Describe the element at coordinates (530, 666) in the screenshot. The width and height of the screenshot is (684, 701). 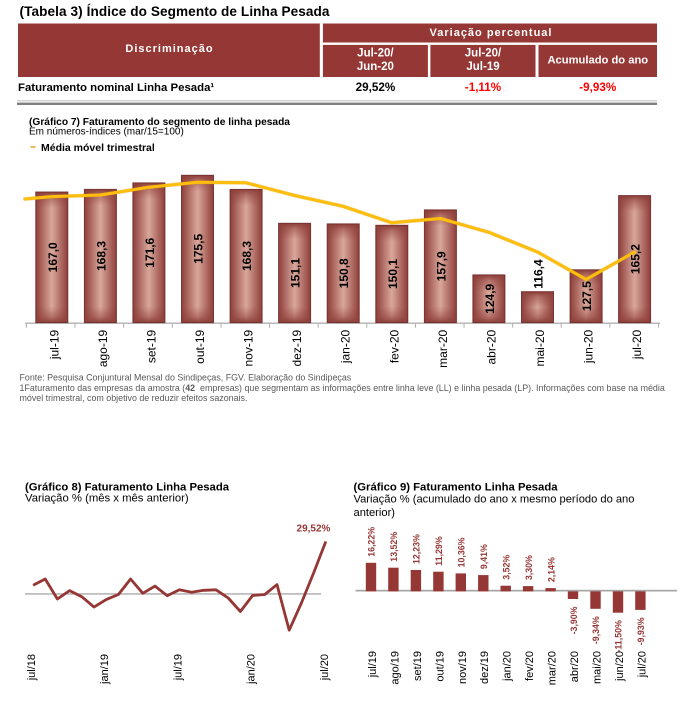
I see `svg-text: fev/20` at that location.